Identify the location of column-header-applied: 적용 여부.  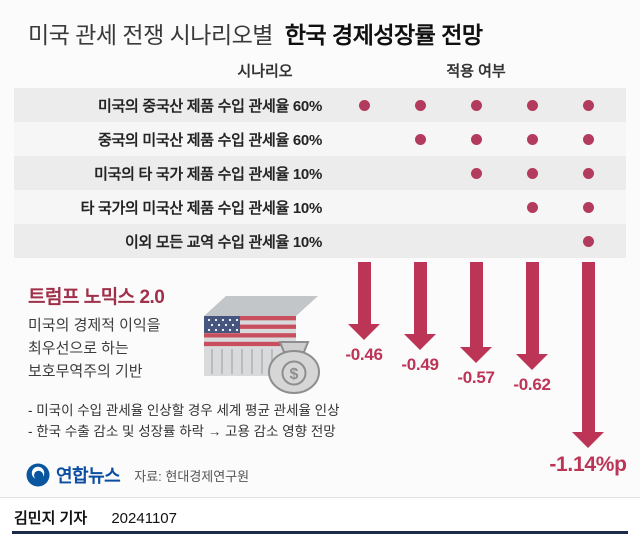
(476, 71).